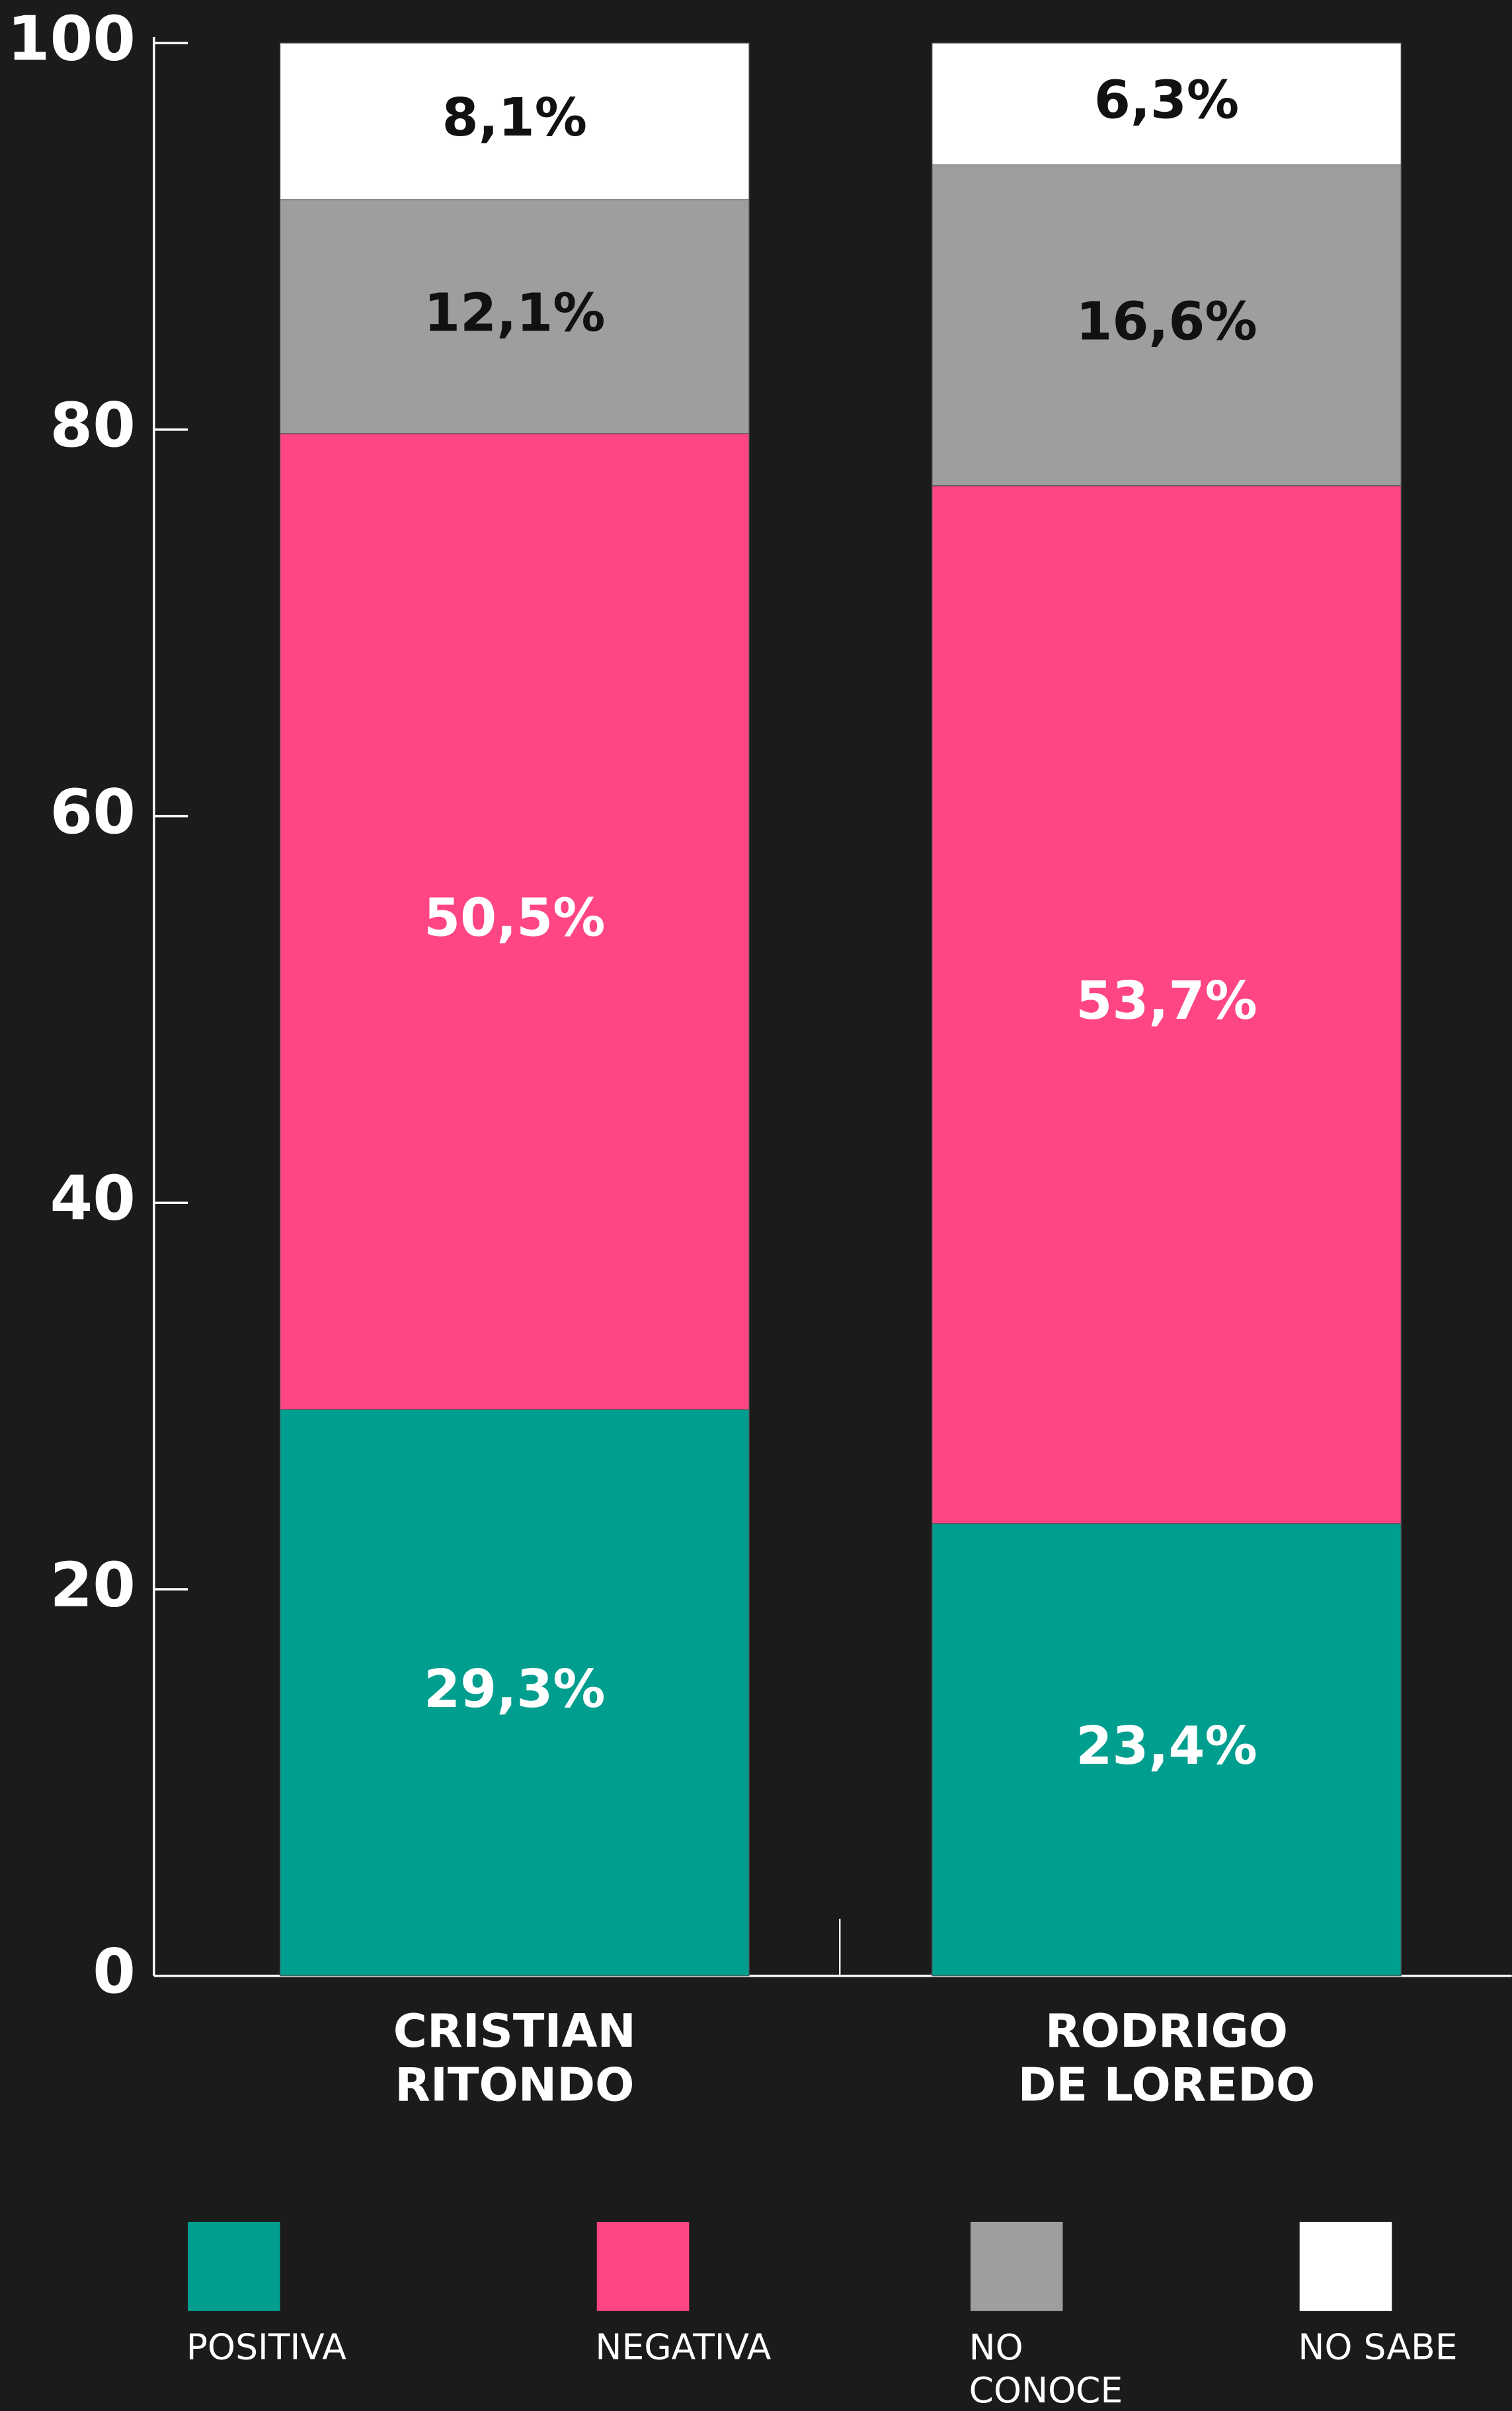  Describe the element at coordinates (1167, 1000) in the screenshot. I see `value-label: 53,7%` at that location.